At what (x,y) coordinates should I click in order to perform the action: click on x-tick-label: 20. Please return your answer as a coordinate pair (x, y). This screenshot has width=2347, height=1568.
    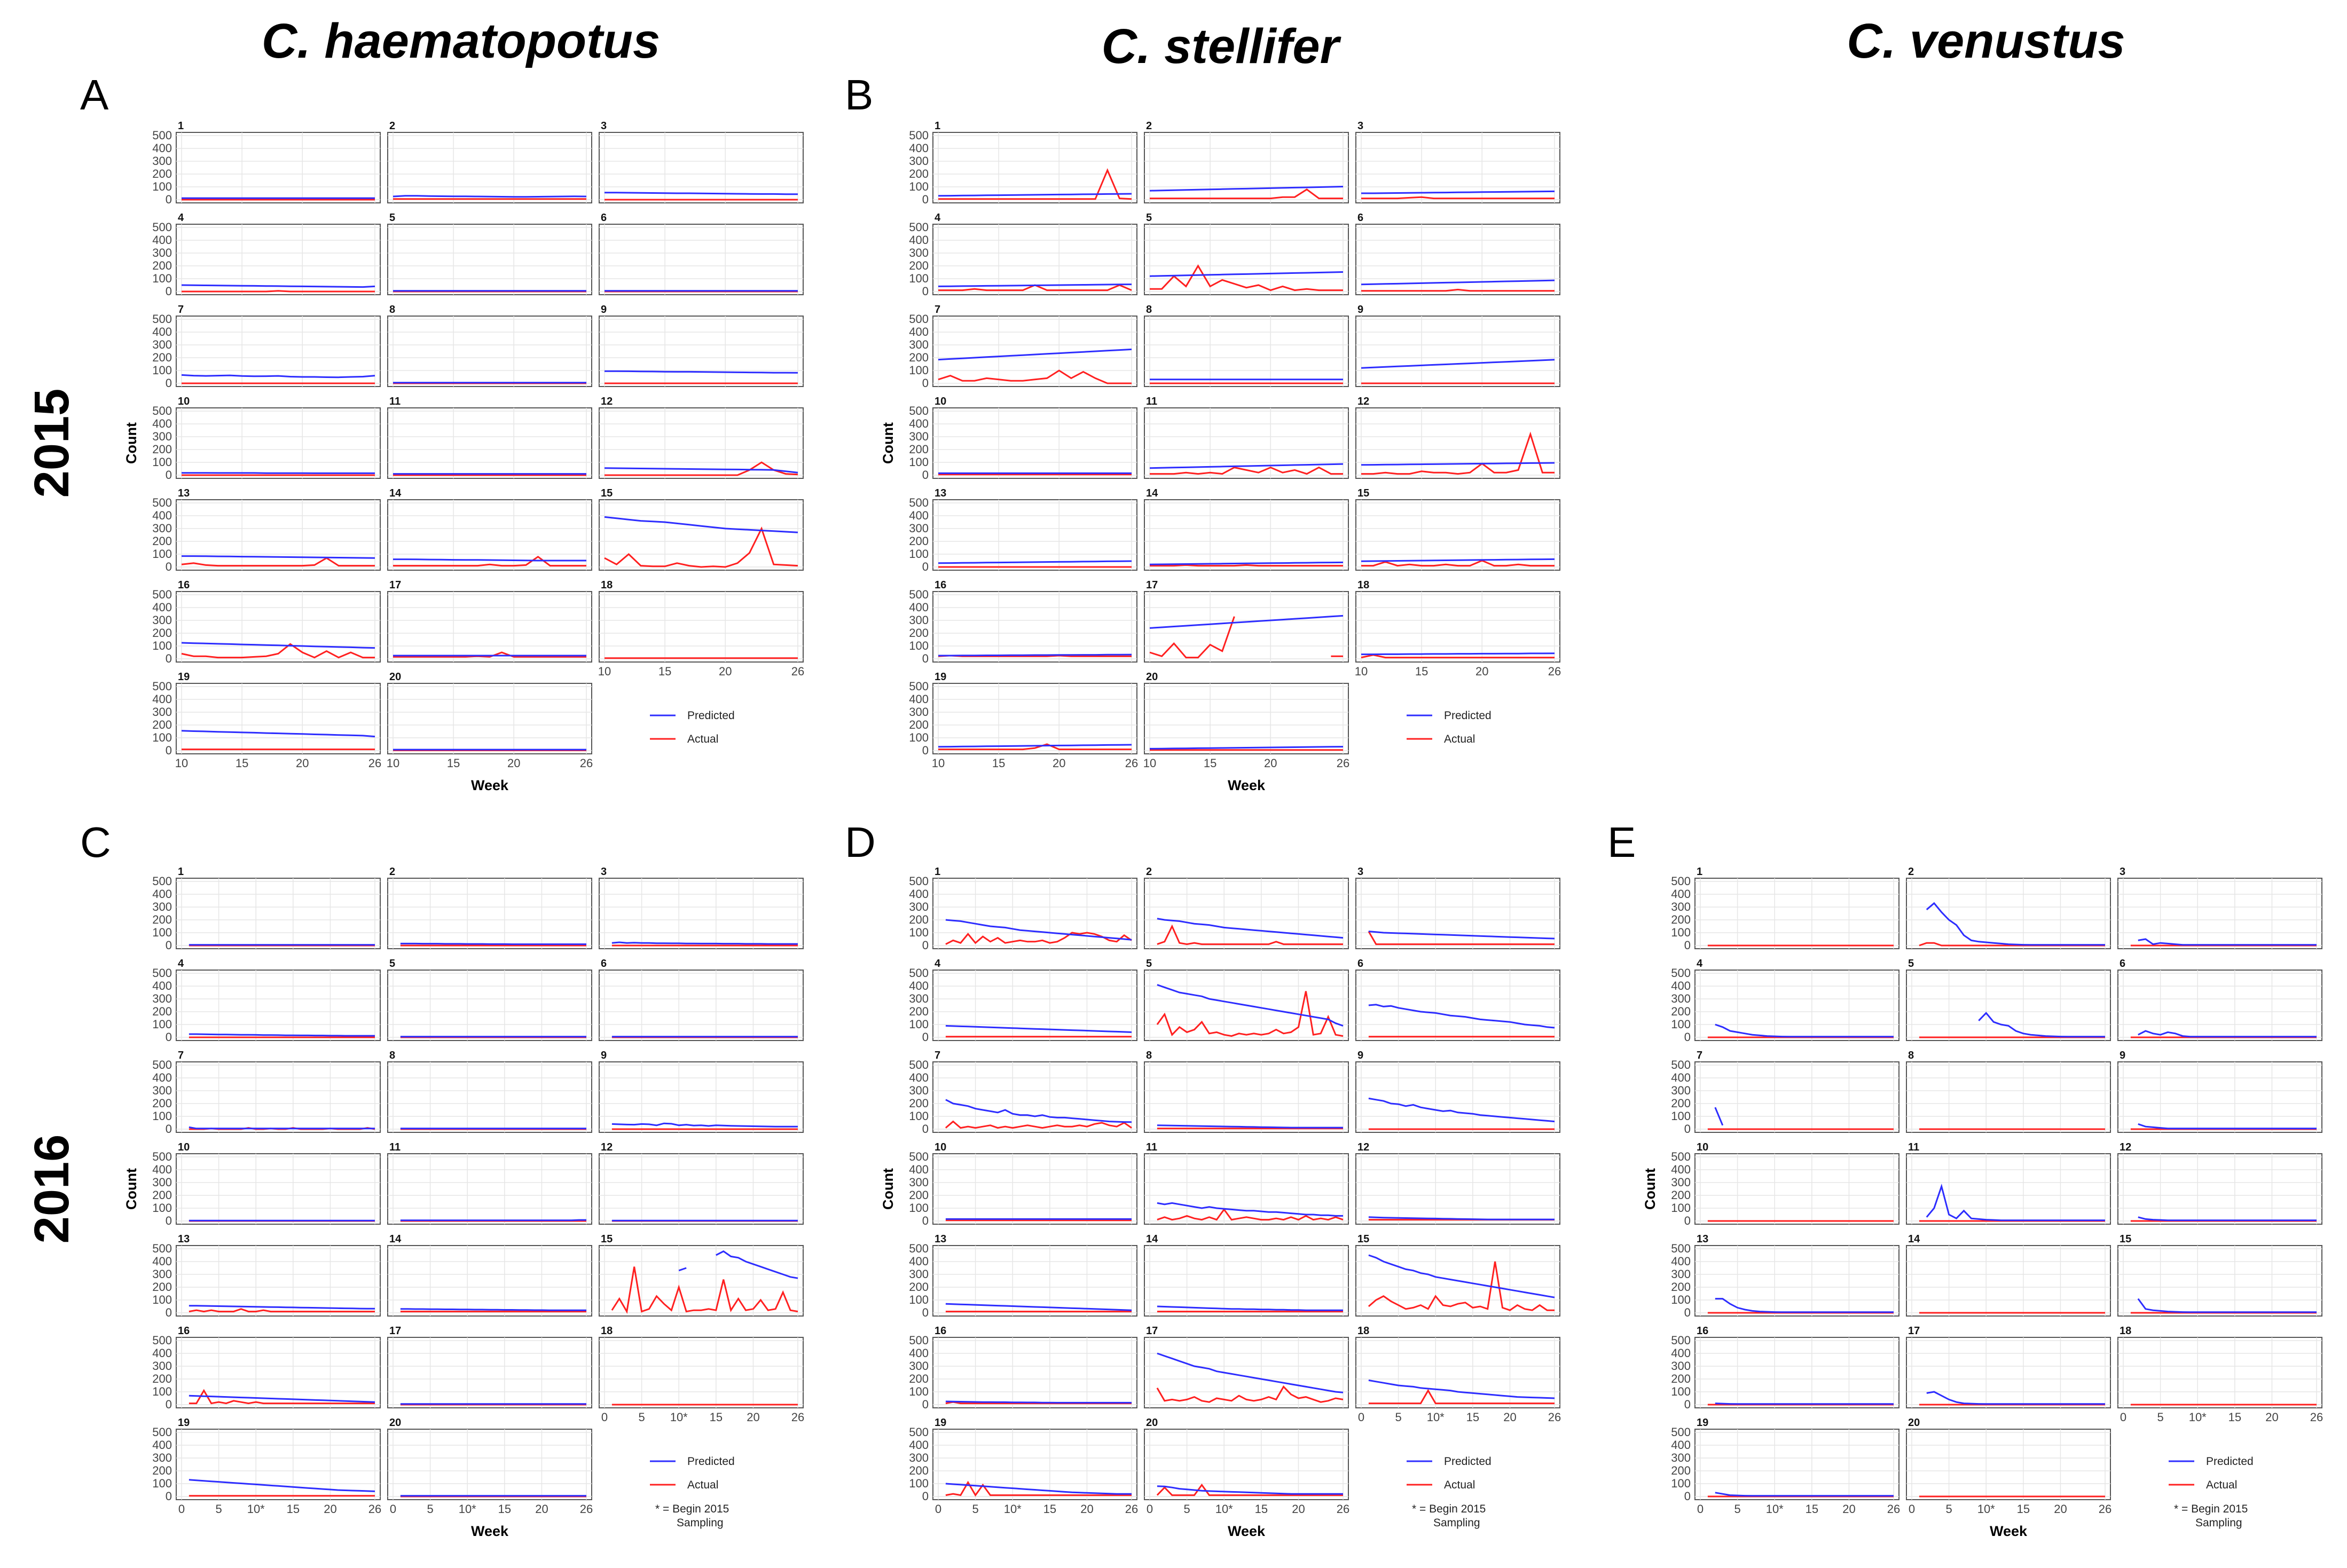
    Looking at the image, I should click on (1481, 671).